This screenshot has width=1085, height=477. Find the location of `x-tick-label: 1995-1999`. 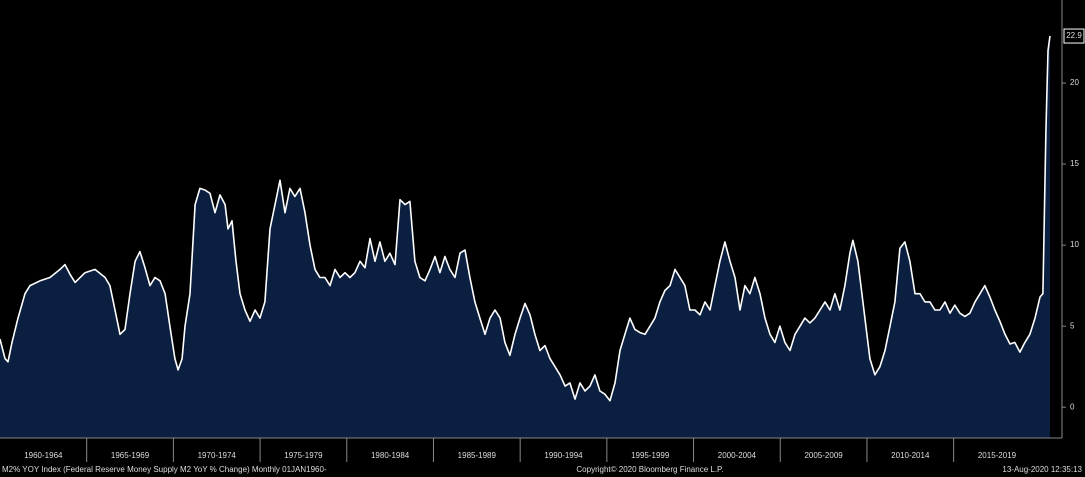

x-tick-label: 1995-1999 is located at coordinates (650, 455).